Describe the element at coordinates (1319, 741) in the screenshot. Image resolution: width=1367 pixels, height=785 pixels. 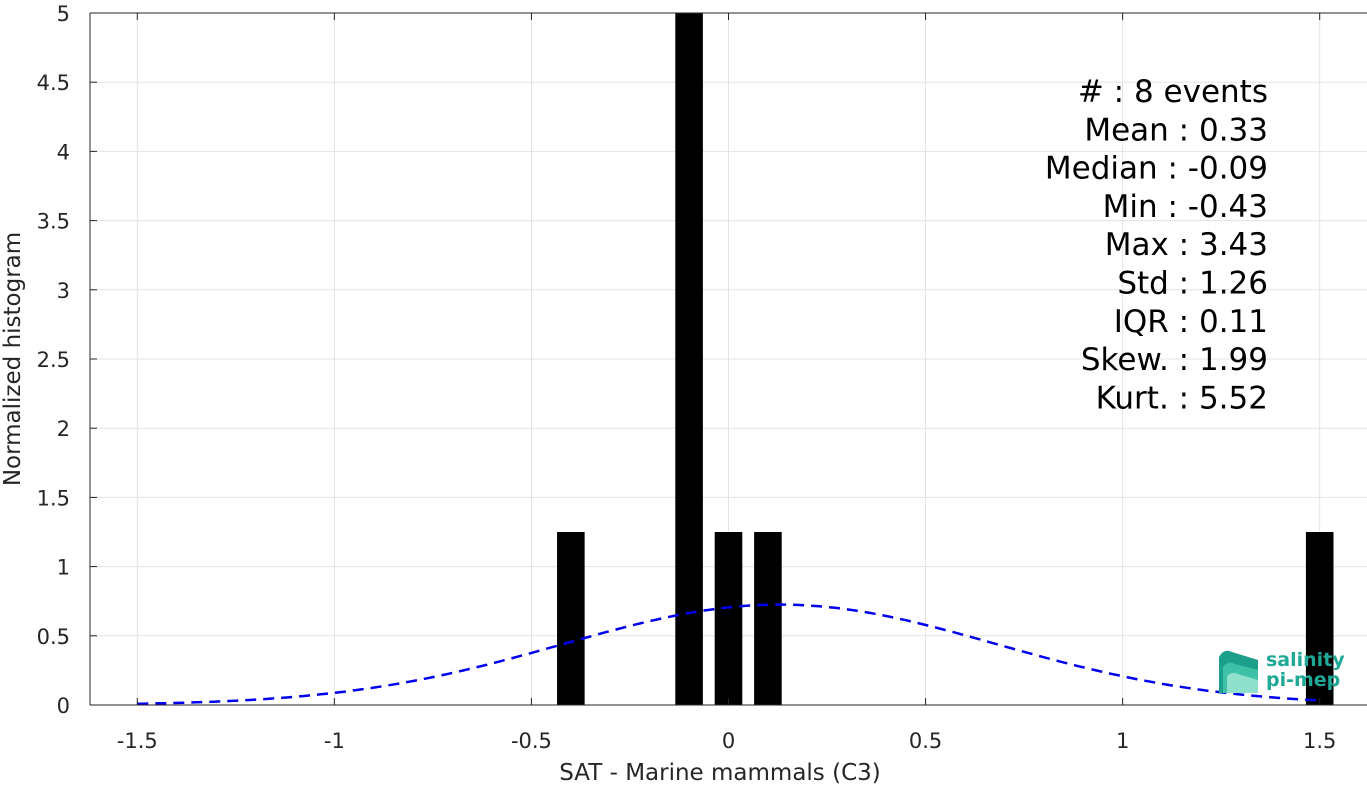
I see `x-tick-label: 1.5` at that location.